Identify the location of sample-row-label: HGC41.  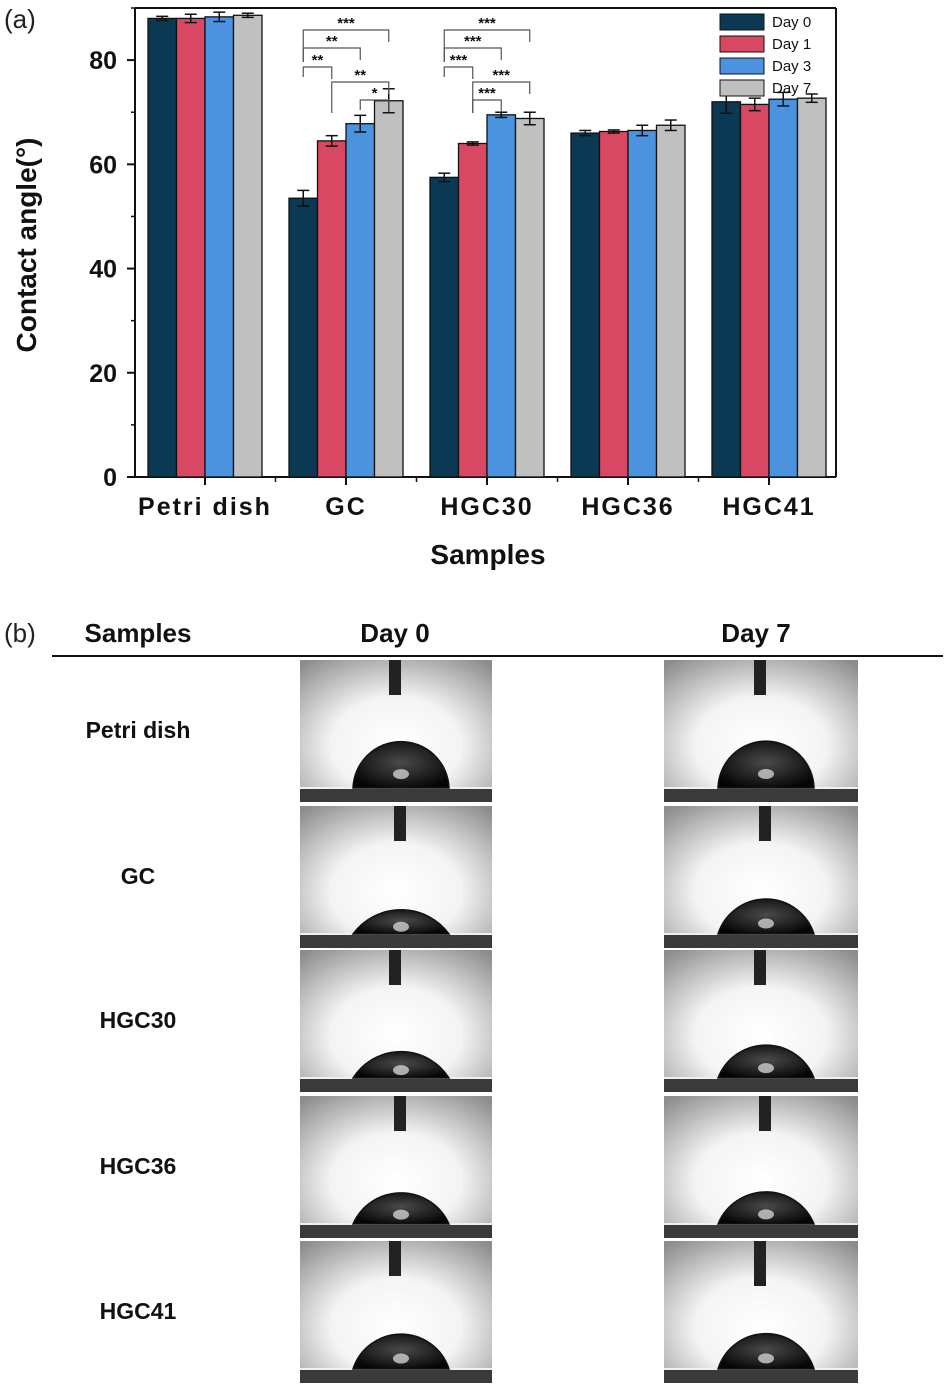
(138, 1311).